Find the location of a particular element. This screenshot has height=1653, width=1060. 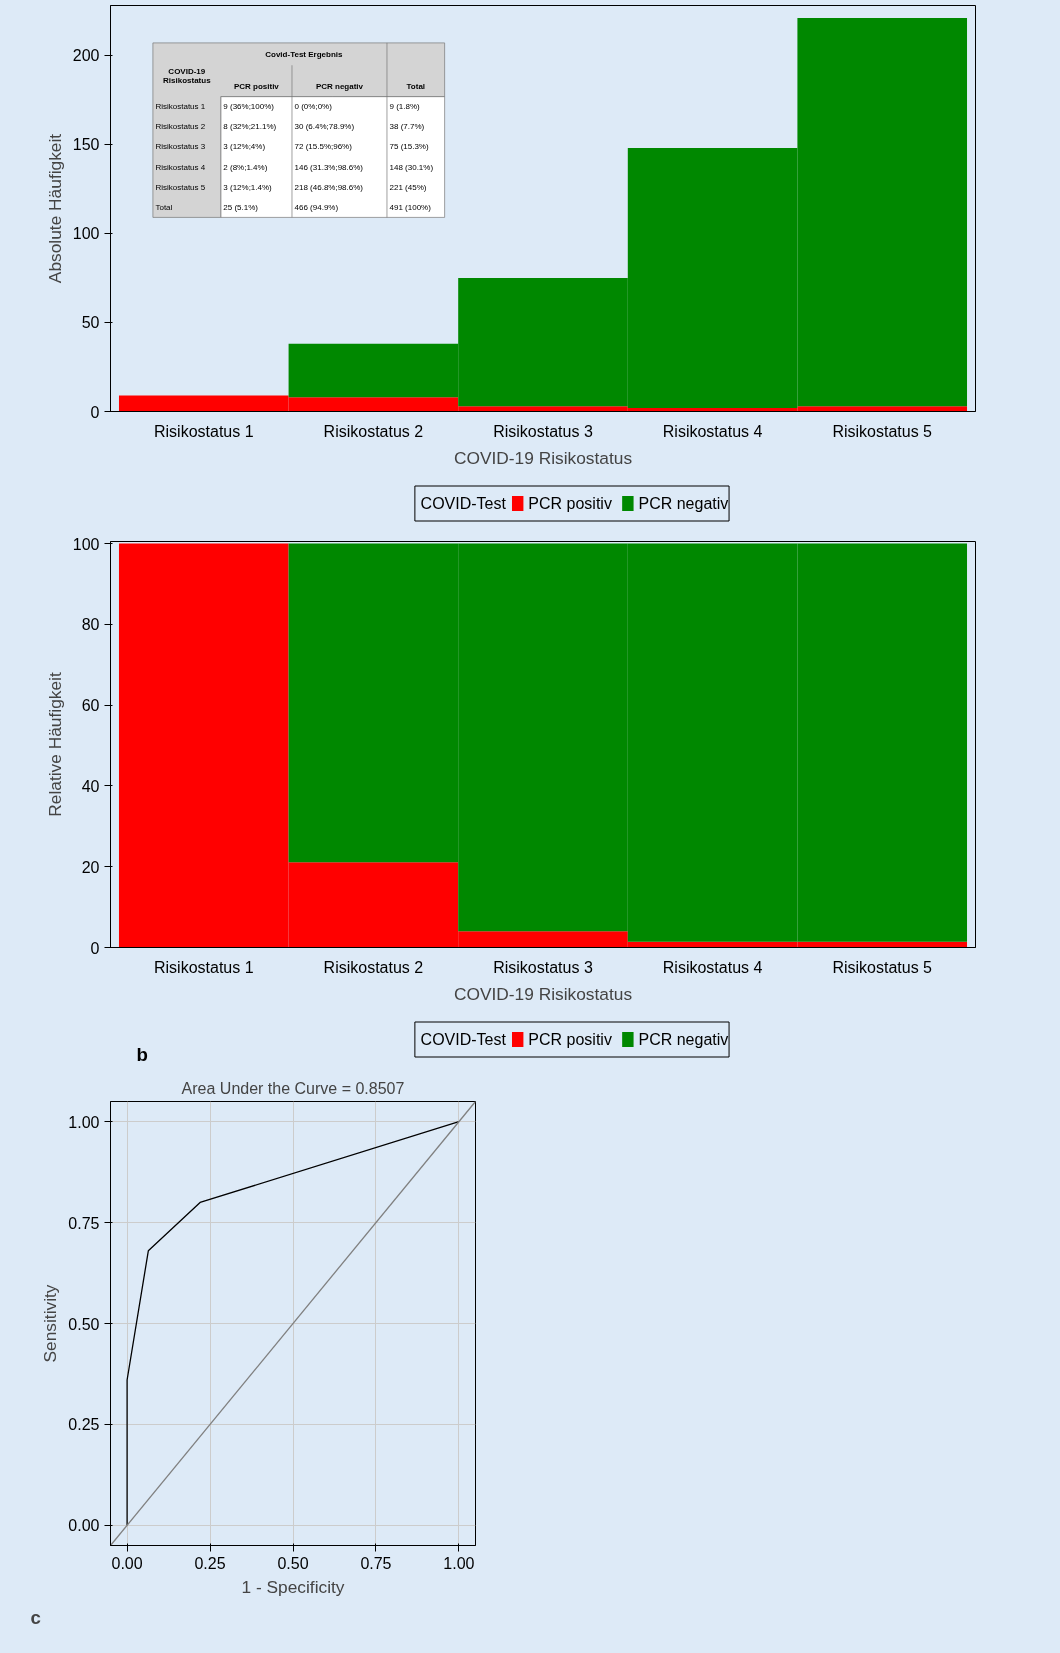

annotation: 218 (46.8%;98.6%) is located at coordinates (329, 187).